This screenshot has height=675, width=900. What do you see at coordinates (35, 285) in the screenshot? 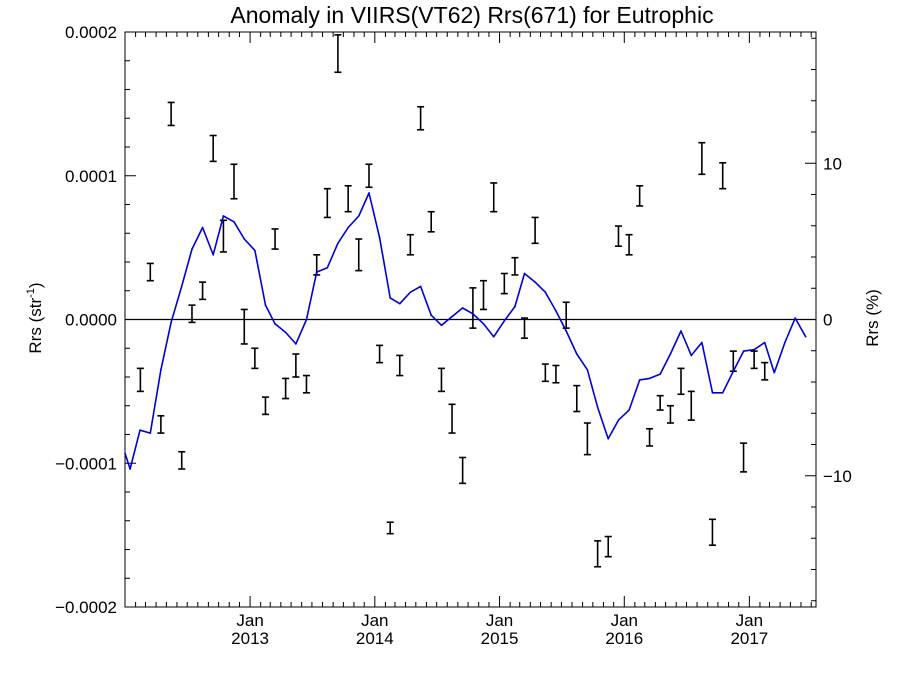
I see `y-axis-label-close: )` at bounding box center [35, 285].